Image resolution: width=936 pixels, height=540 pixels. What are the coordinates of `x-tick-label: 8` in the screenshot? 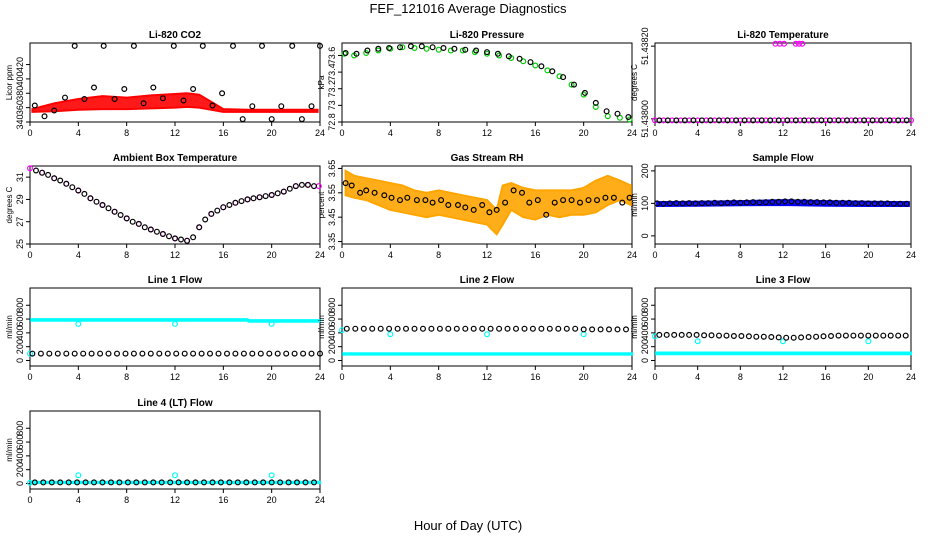 It's located at (740, 255).